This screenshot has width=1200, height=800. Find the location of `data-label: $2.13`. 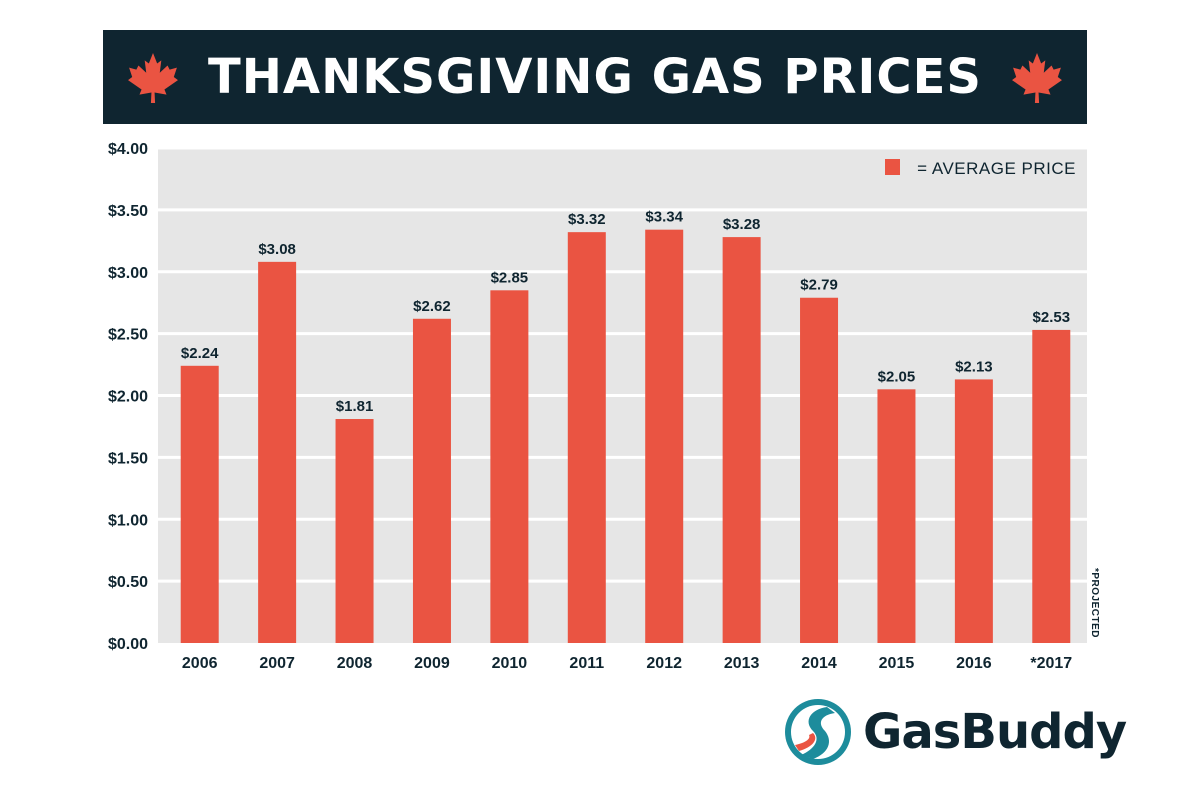

data-label: $2.13 is located at coordinates (974, 366).